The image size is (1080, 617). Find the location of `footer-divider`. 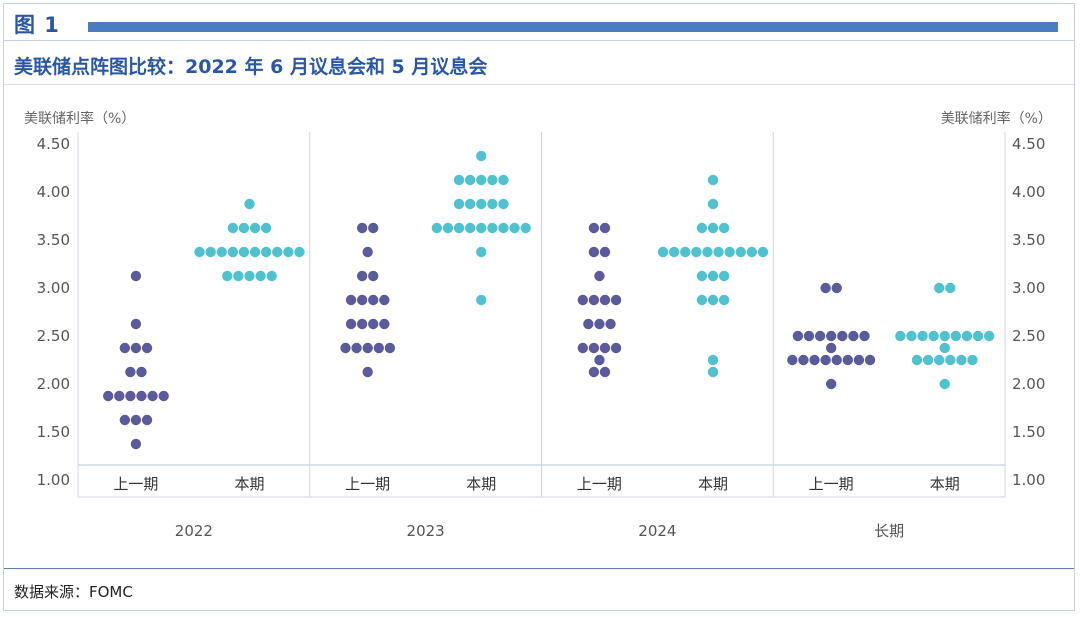

footer-divider is located at coordinates (539, 568).